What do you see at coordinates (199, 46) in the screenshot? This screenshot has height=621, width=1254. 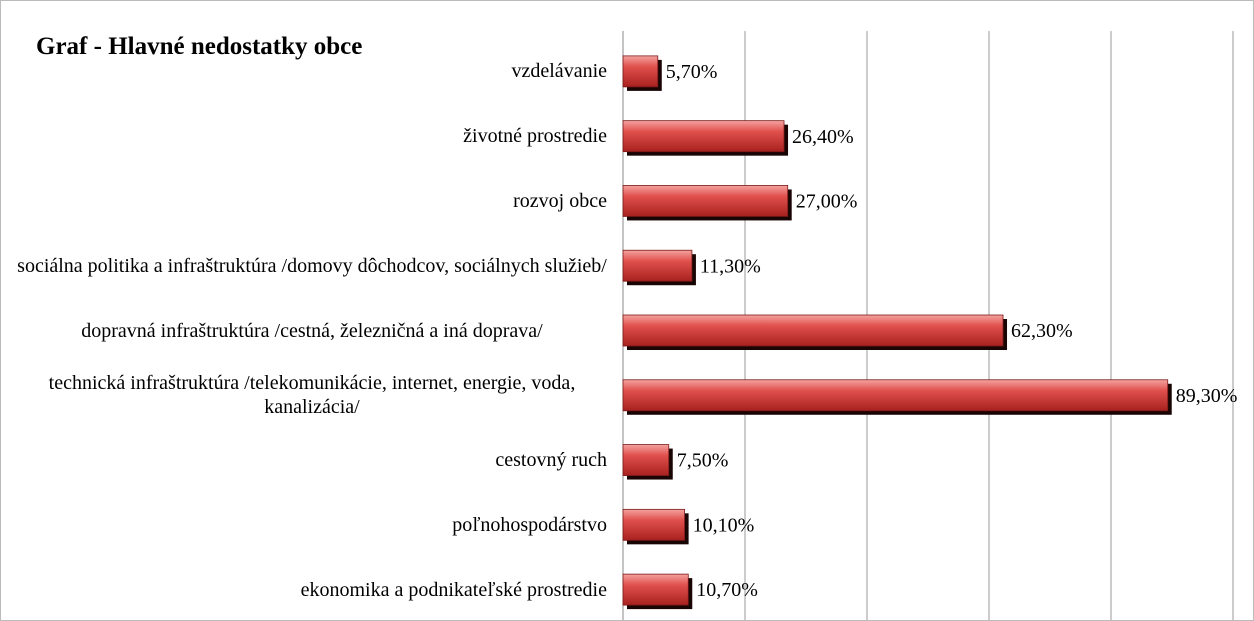 I see `chart-title: Graf - Hlavné nedostatky obce` at bounding box center [199, 46].